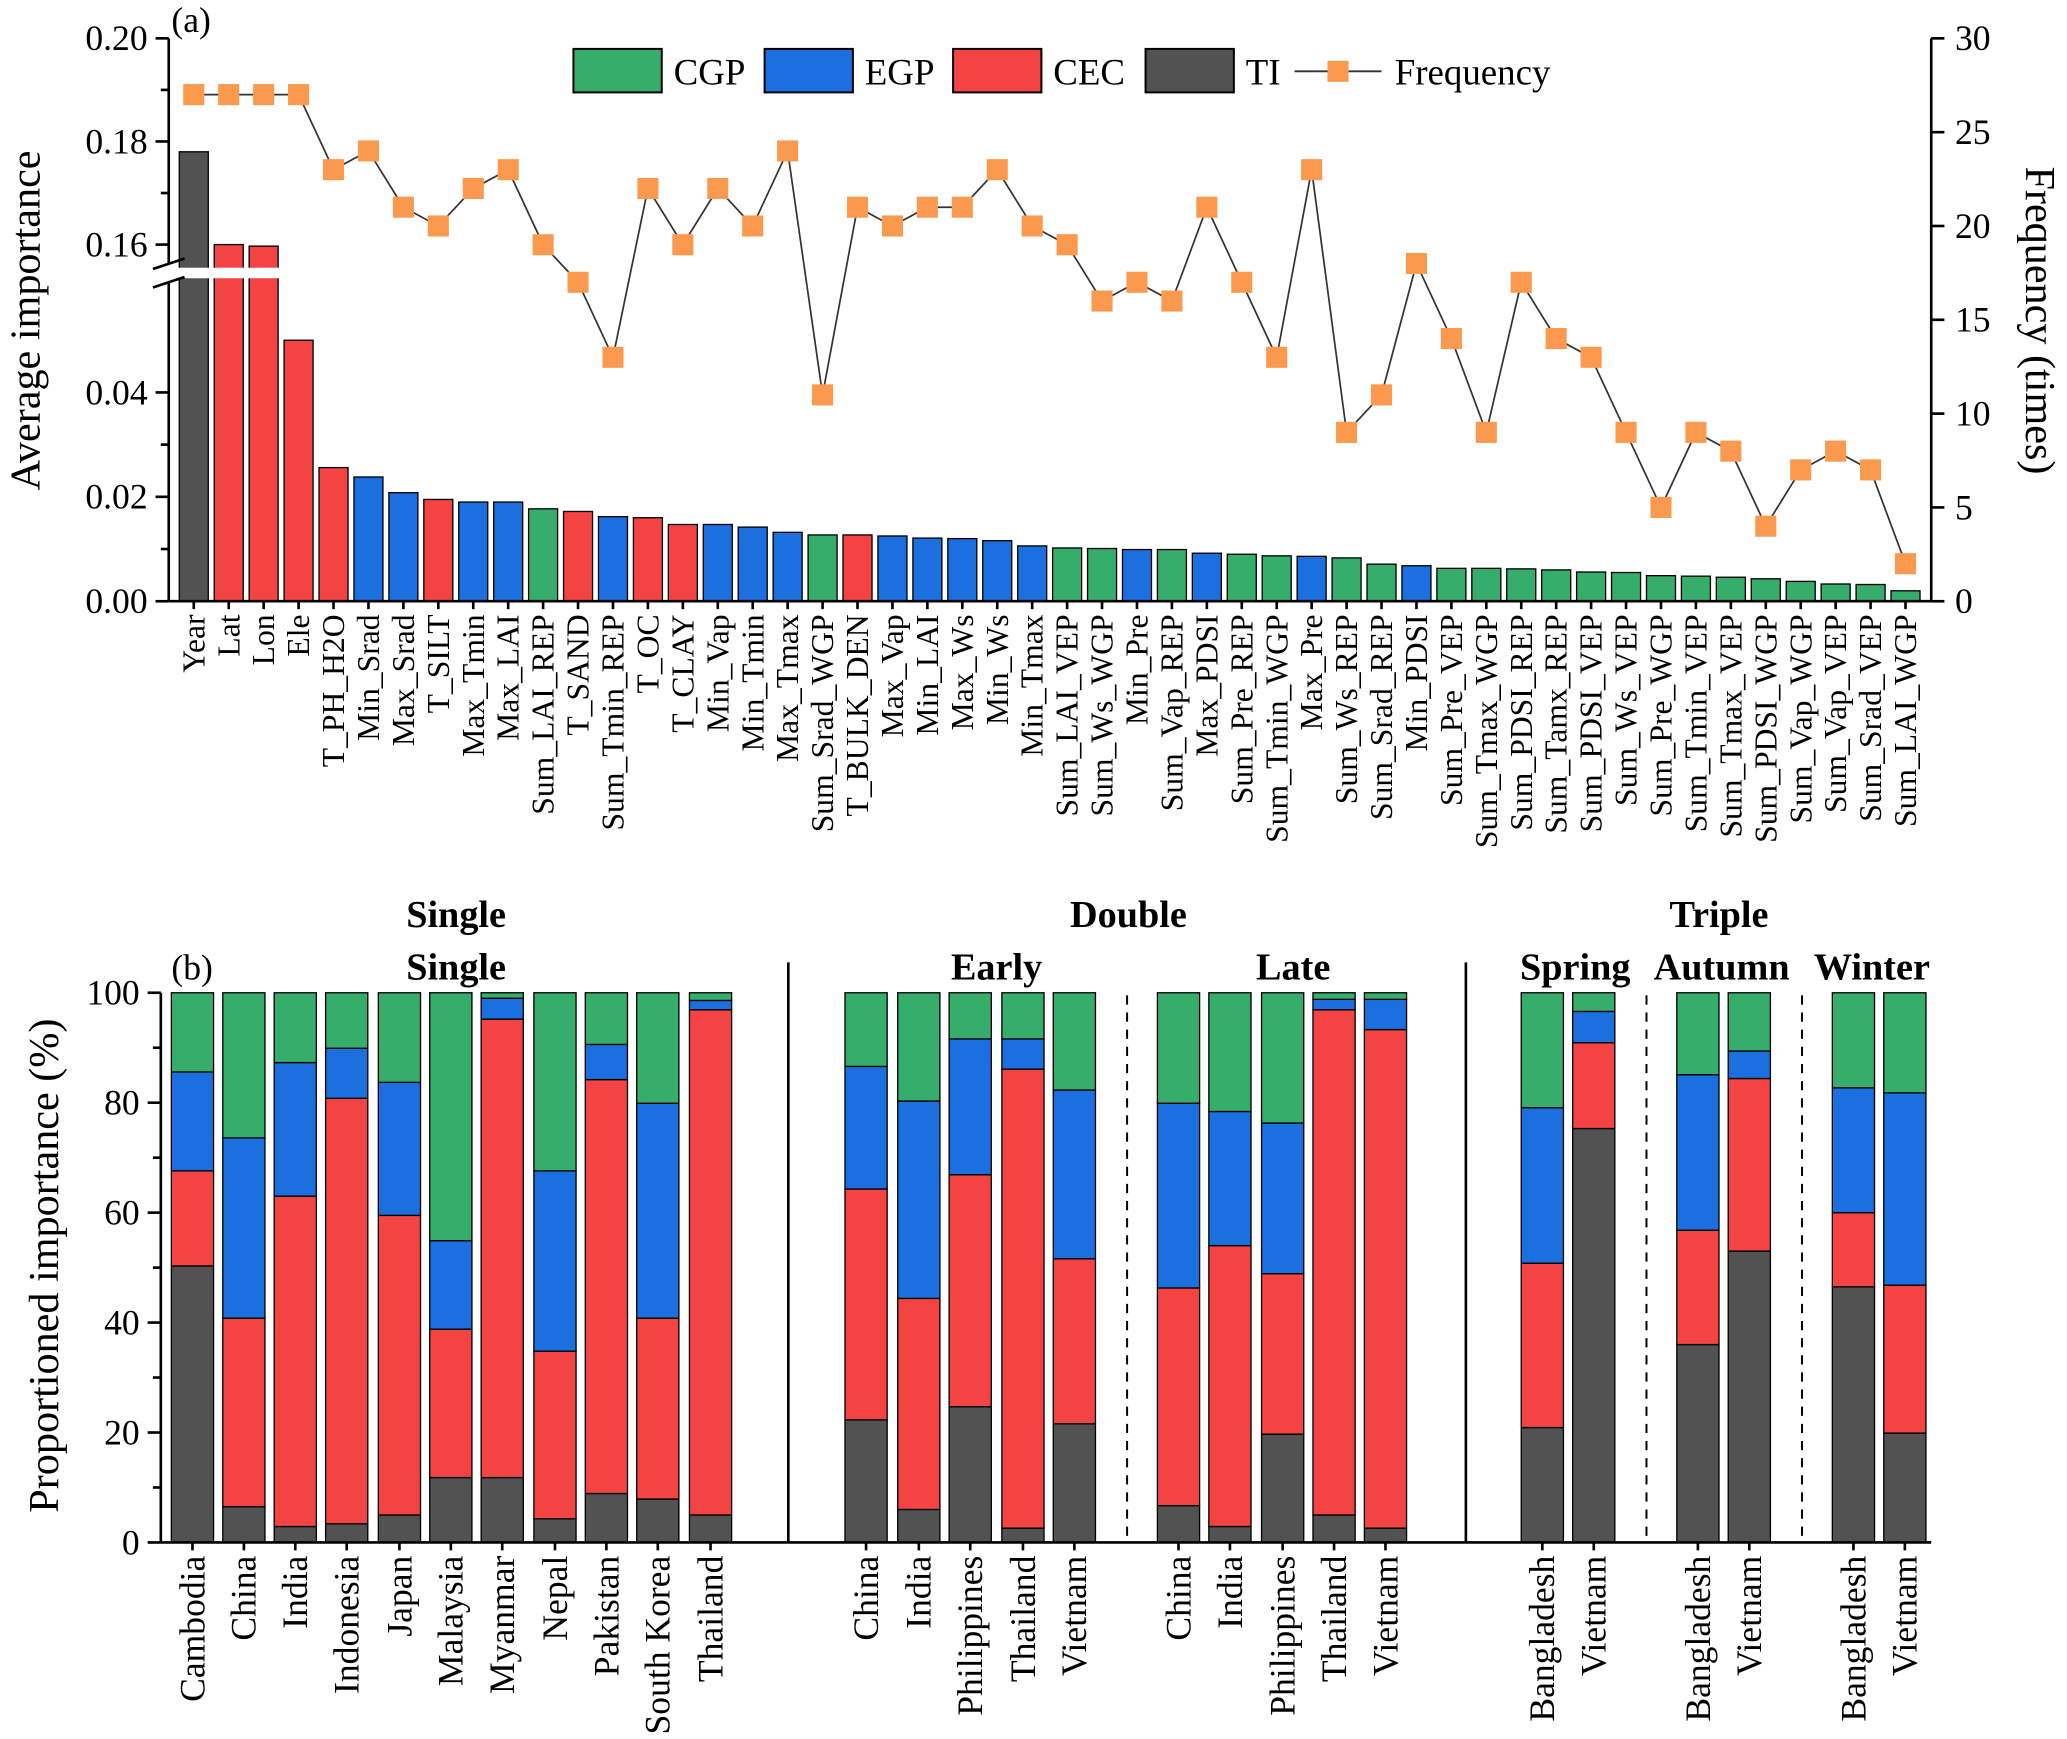 The width and height of the screenshot is (2067, 1739). Describe the element at coordinates (1870, 592) in the screenshot. I see `bar-Sum_Srad_VEP` at that location.